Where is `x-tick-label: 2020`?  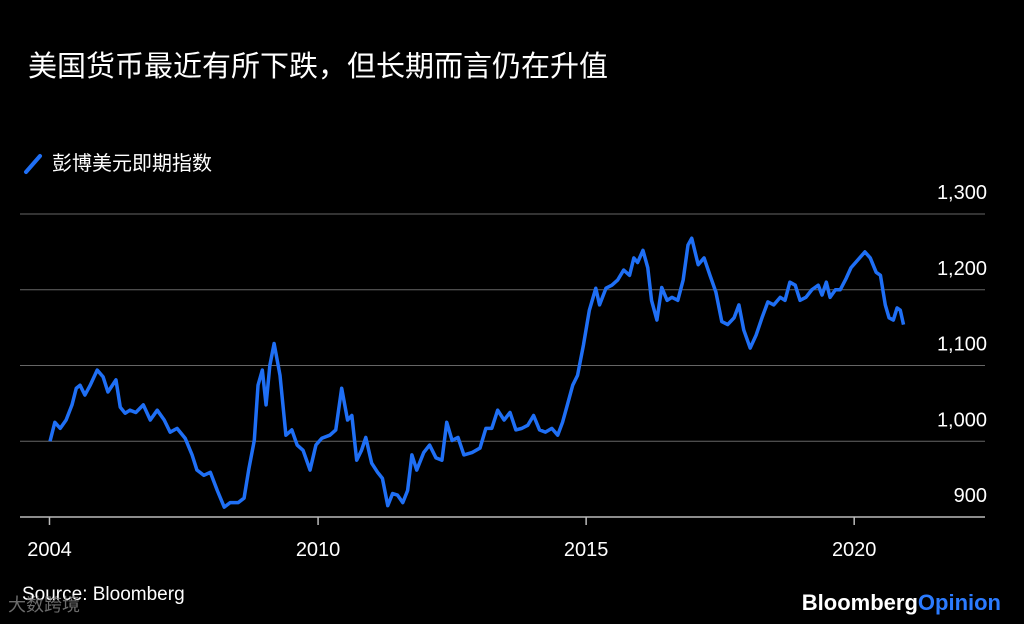 x-tick-label: 2020 is located at coordinates (854, 550).